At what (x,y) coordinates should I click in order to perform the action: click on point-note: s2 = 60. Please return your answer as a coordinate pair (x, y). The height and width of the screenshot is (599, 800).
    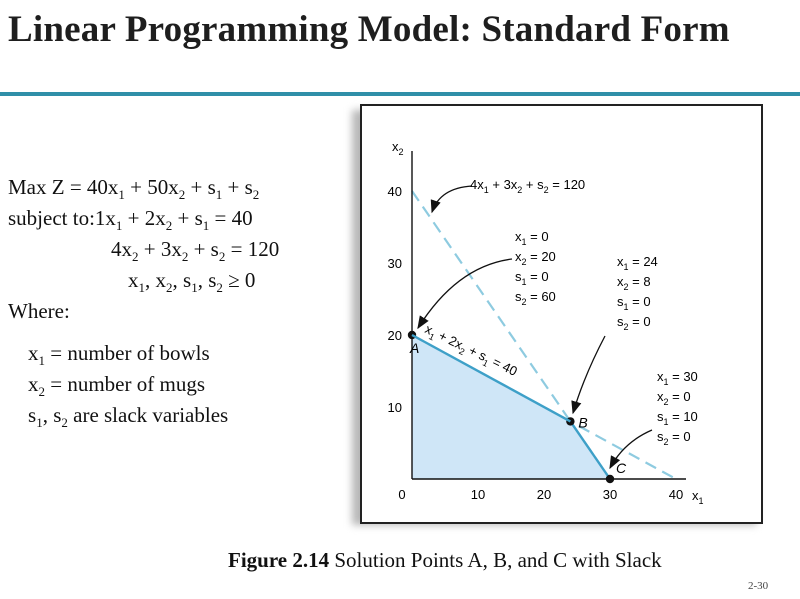
    Looking at the image, I should click on (535, 298).